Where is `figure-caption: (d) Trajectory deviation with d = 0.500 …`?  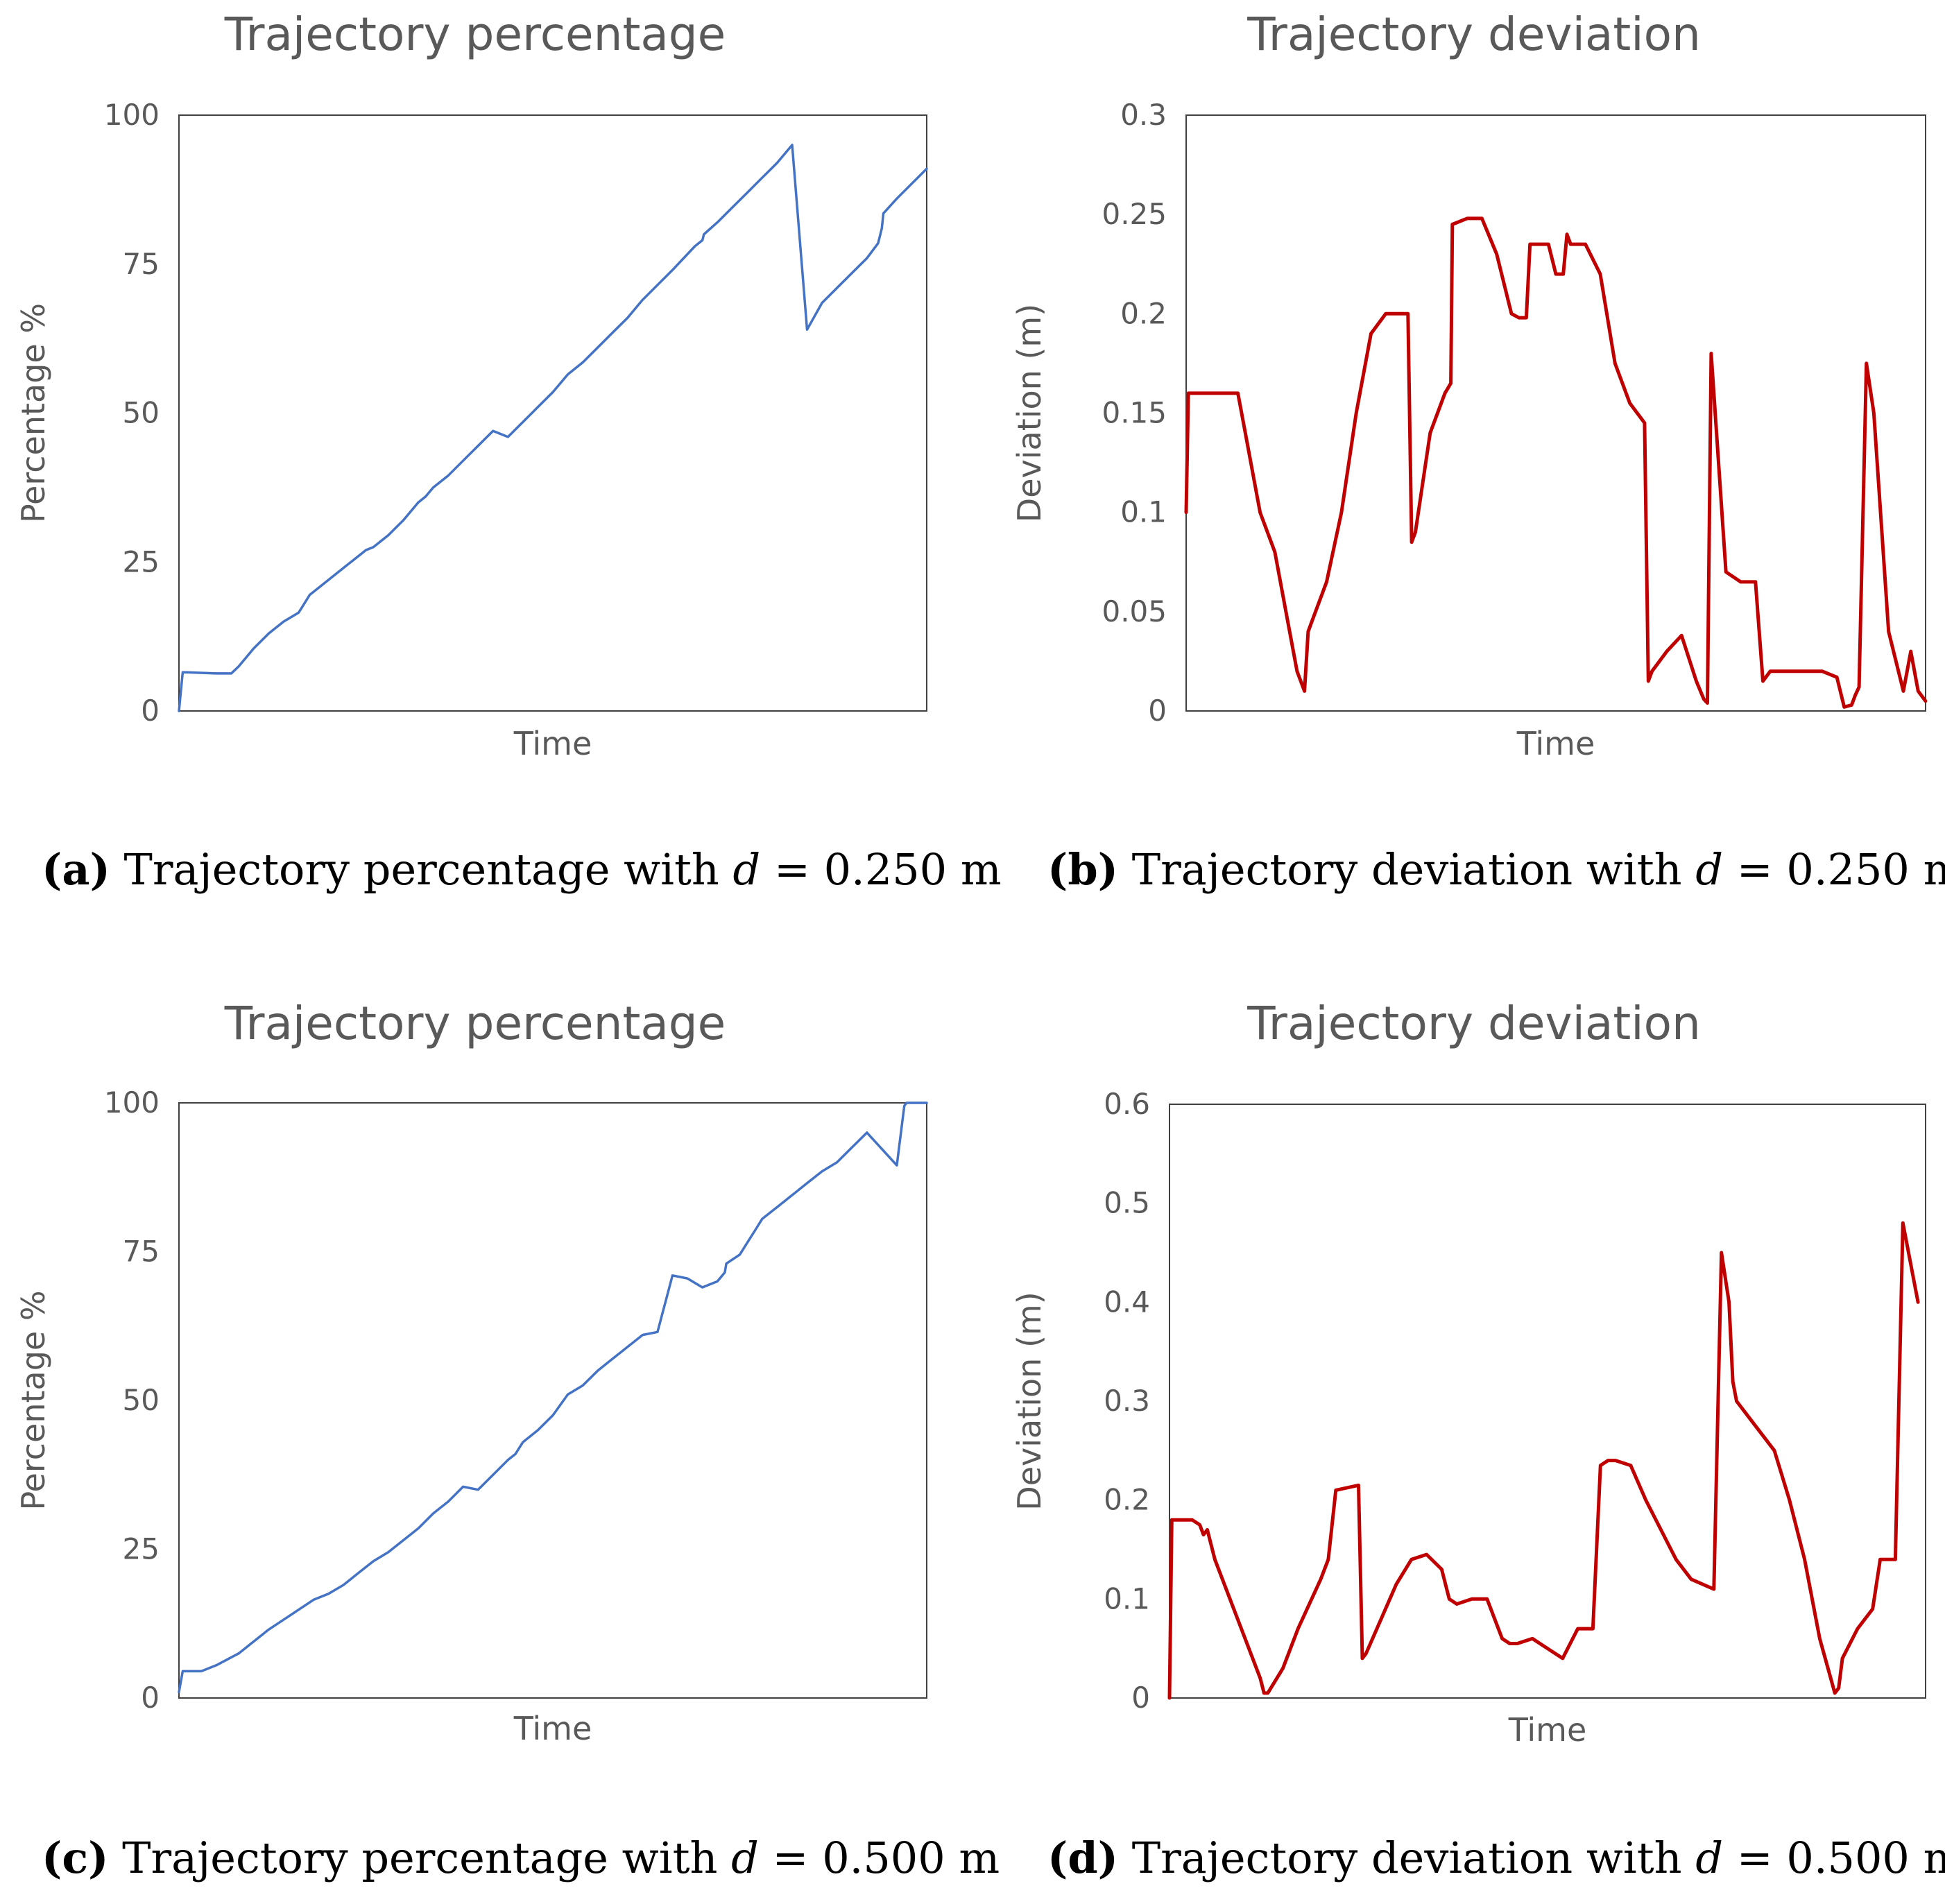
figure-caption: (d) Trajectory deviation with d = 0.500 … is located at coordinates (1496, 1858).